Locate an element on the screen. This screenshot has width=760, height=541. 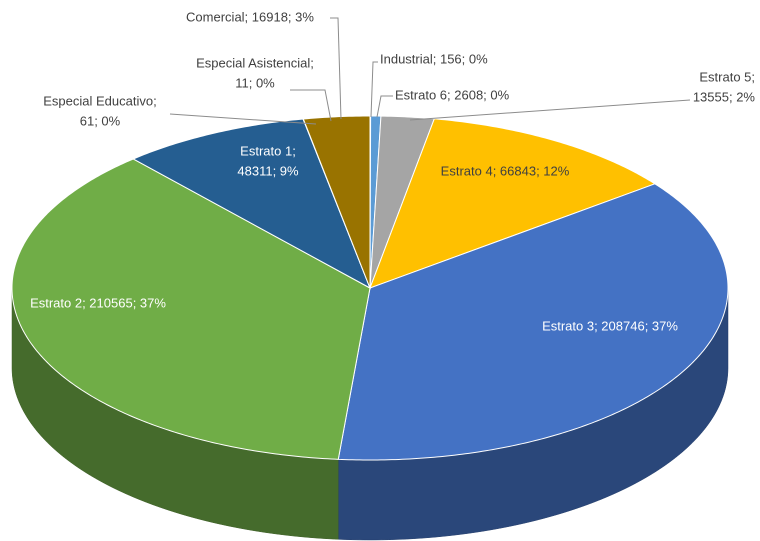
data-label: 11; 0% is located at coordinates (255, 82).